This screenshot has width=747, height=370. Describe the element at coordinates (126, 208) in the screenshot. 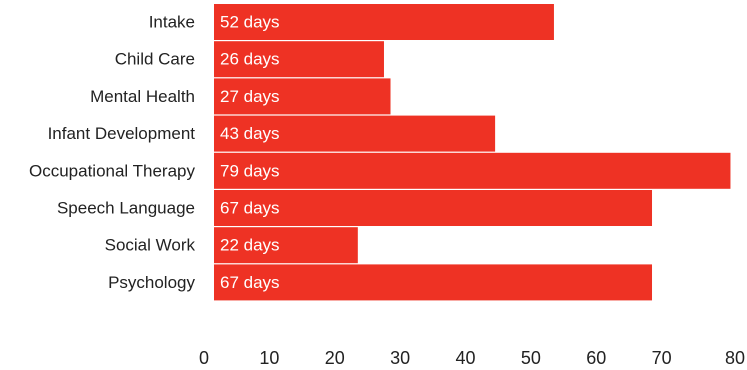

I see `category-label: Speech Language` at that location.